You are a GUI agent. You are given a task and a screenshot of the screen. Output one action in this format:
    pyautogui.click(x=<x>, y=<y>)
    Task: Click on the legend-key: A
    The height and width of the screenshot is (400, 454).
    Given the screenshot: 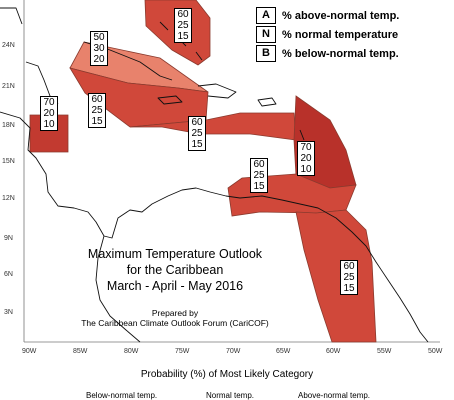 What is the action you would take?
    pyautogui.click(x=266, y=15)
    